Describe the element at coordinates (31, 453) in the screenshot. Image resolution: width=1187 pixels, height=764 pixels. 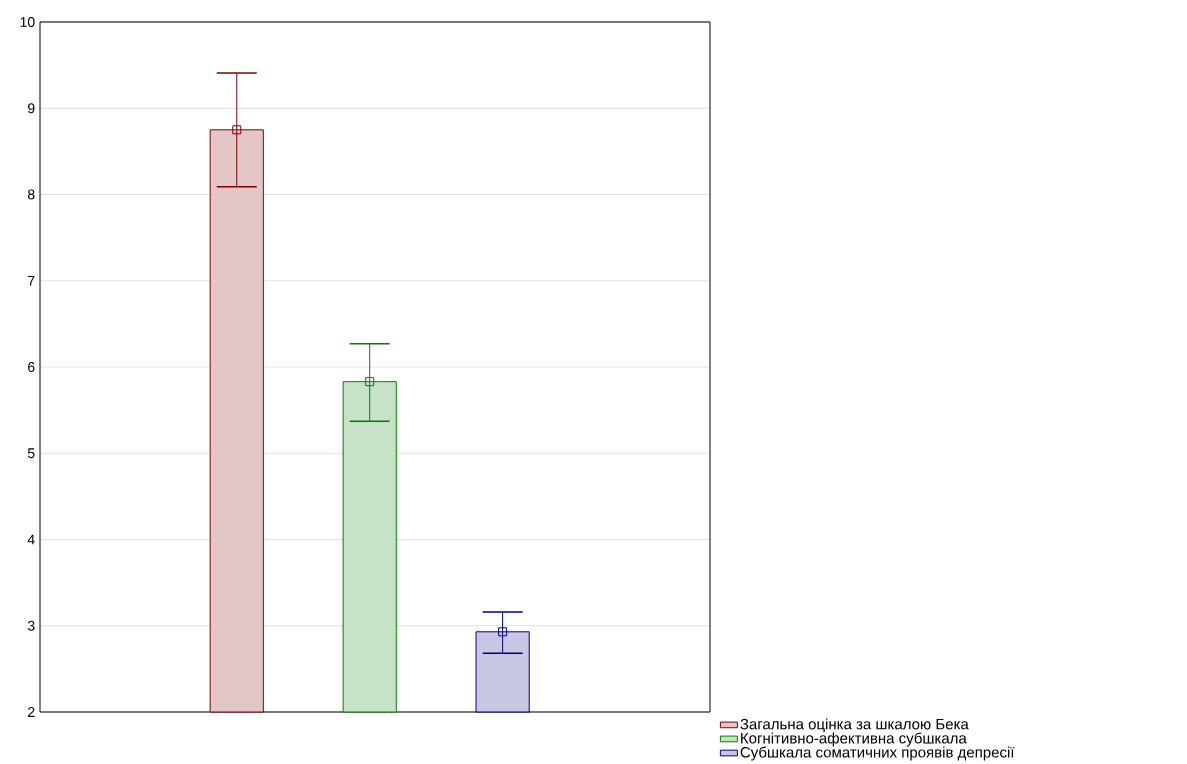
I see `y-tick-label: 5` at that location.